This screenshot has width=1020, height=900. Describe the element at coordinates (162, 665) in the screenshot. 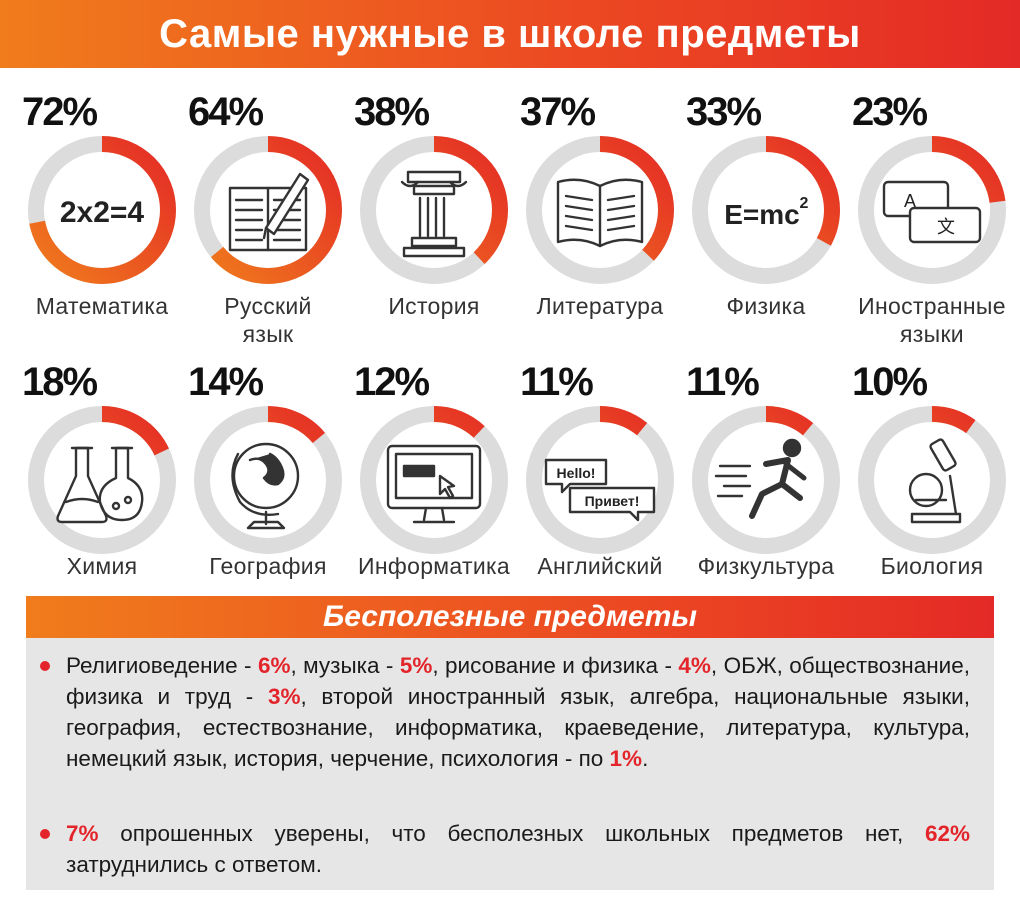

I see `bullet-text: Религиоведение -` at that location.